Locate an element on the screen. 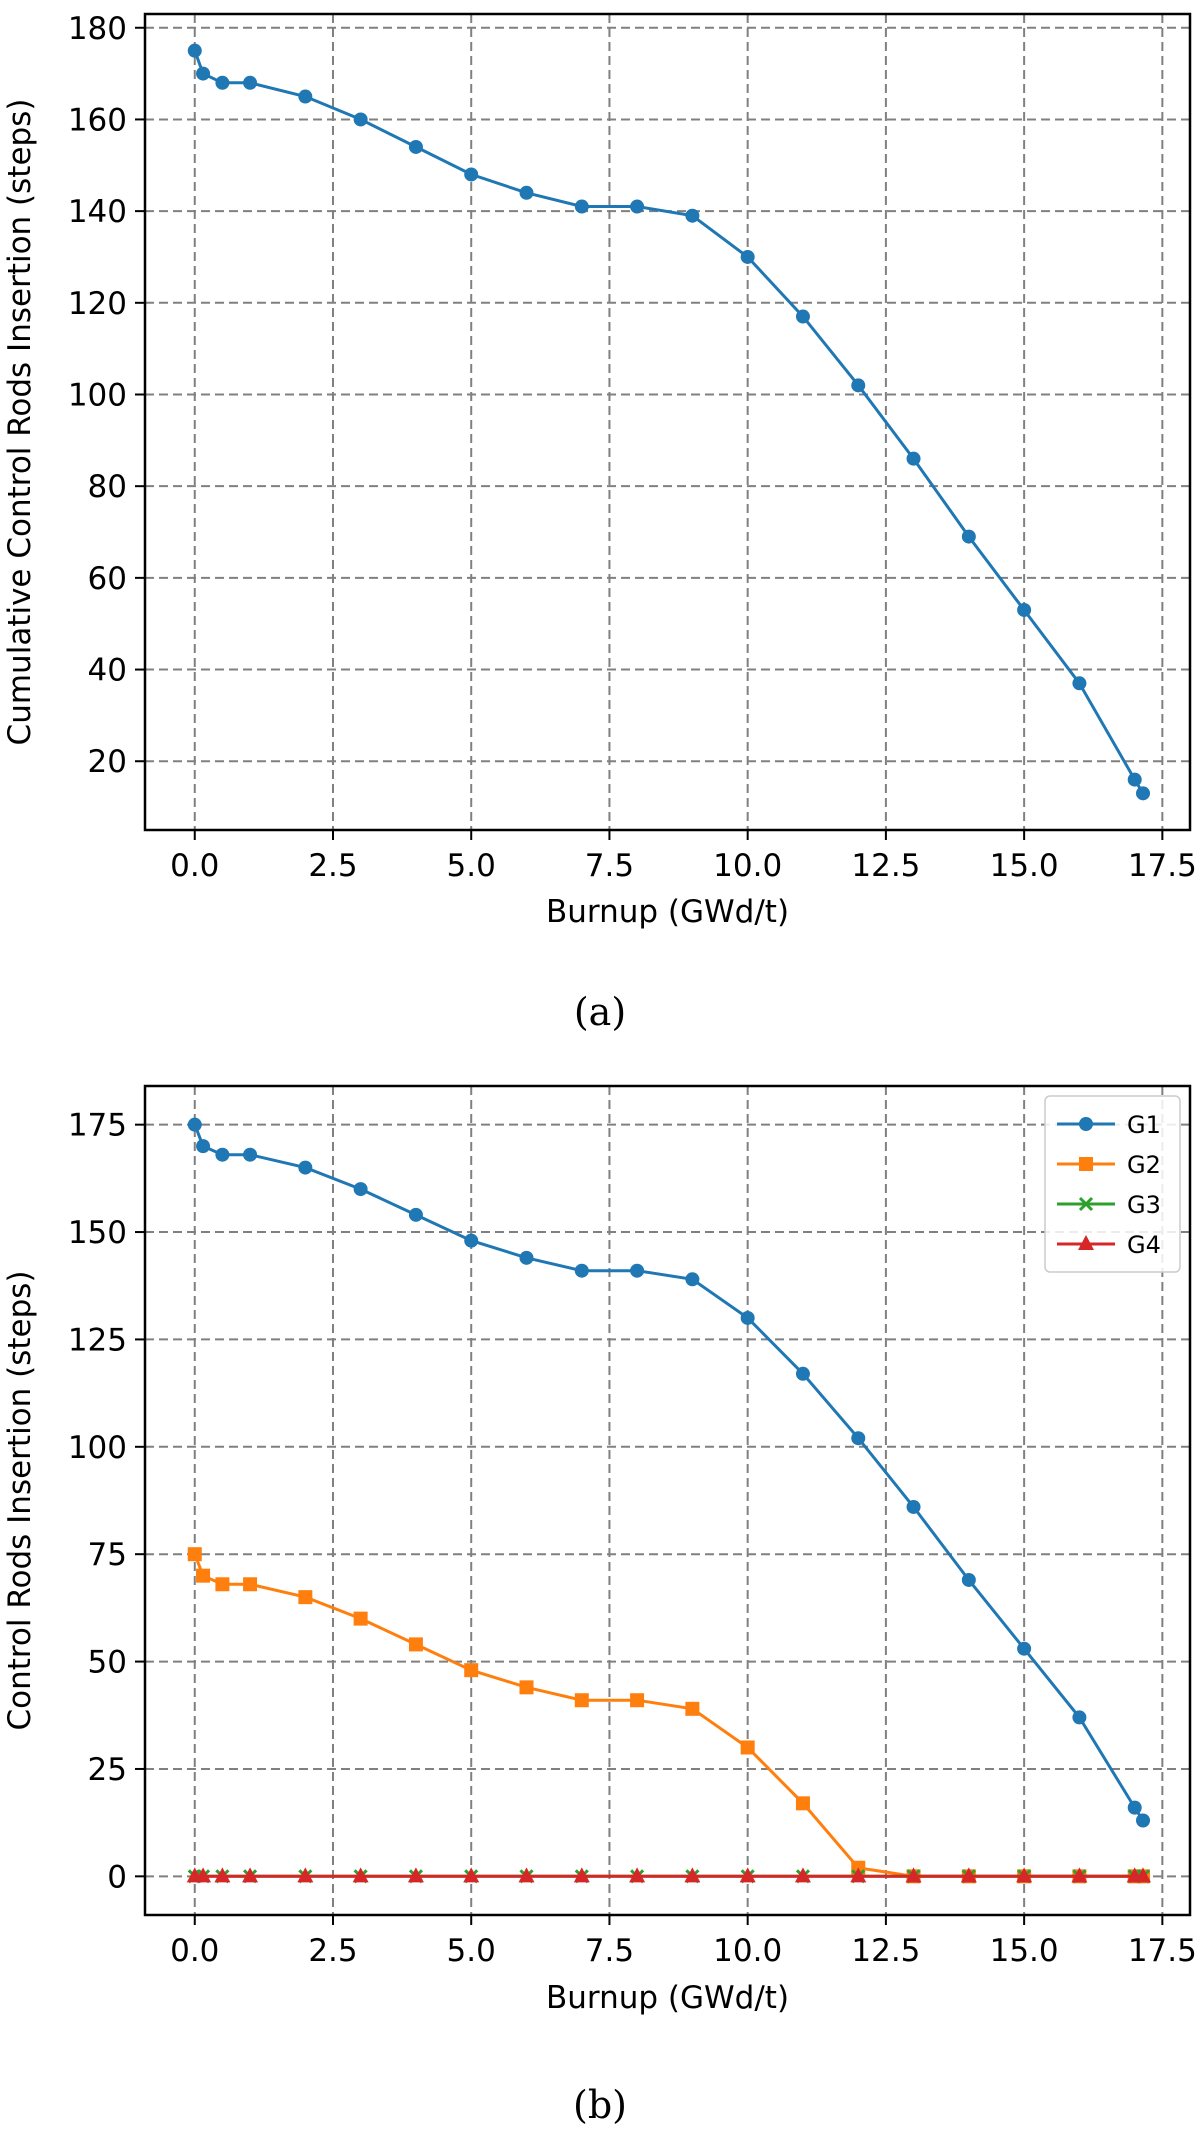 The image size is (1200, 2134). y-tick-label: 175 is located at coordinates (97, 1126).